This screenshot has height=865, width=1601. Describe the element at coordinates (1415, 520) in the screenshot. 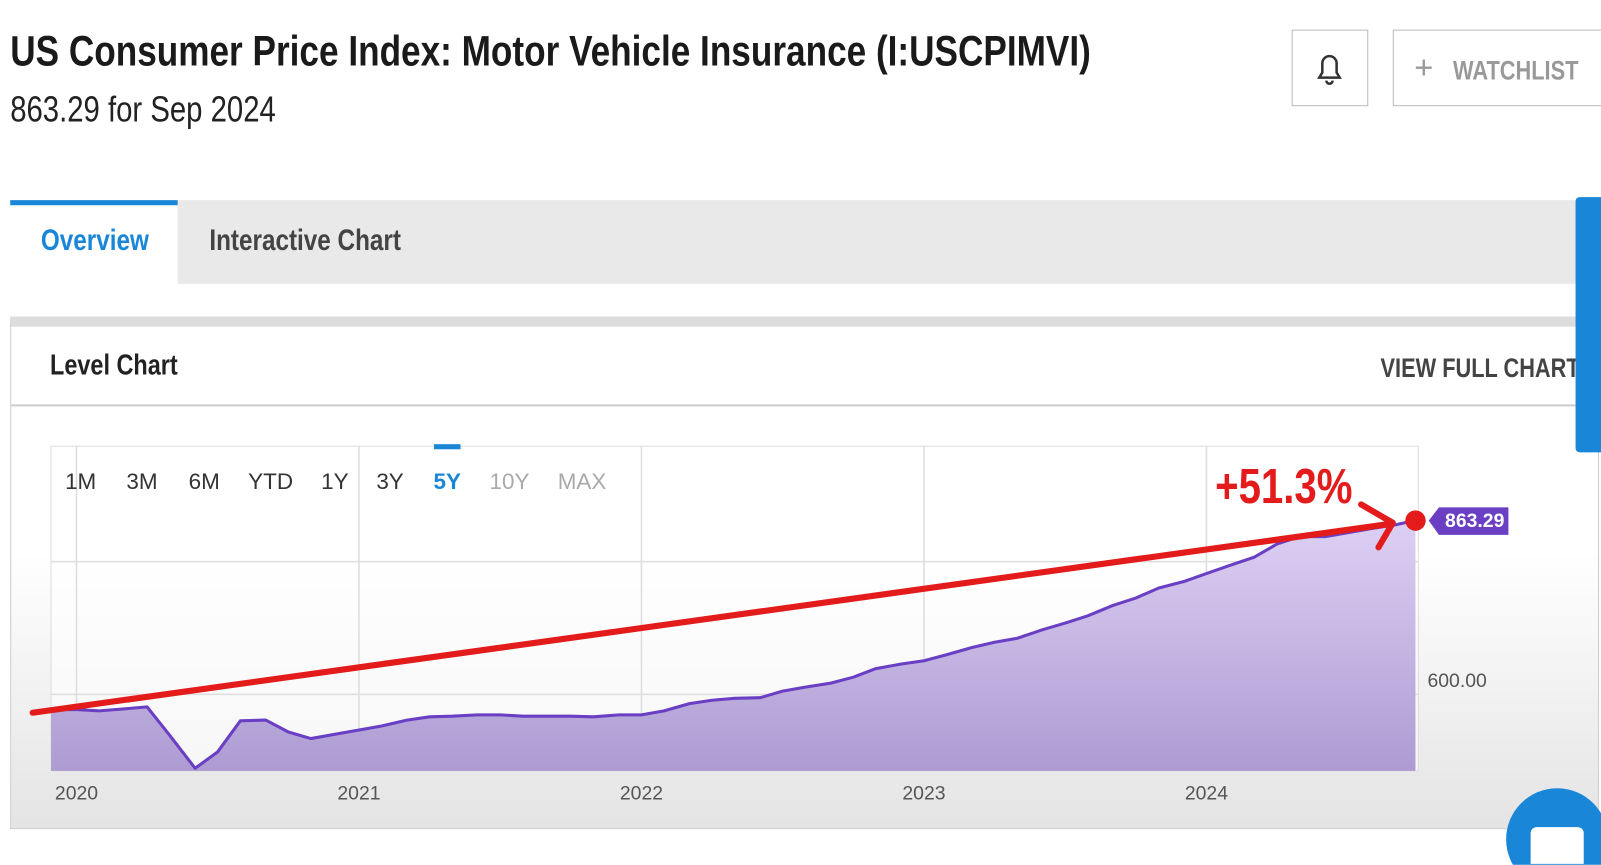

I see `last-point` at that location.